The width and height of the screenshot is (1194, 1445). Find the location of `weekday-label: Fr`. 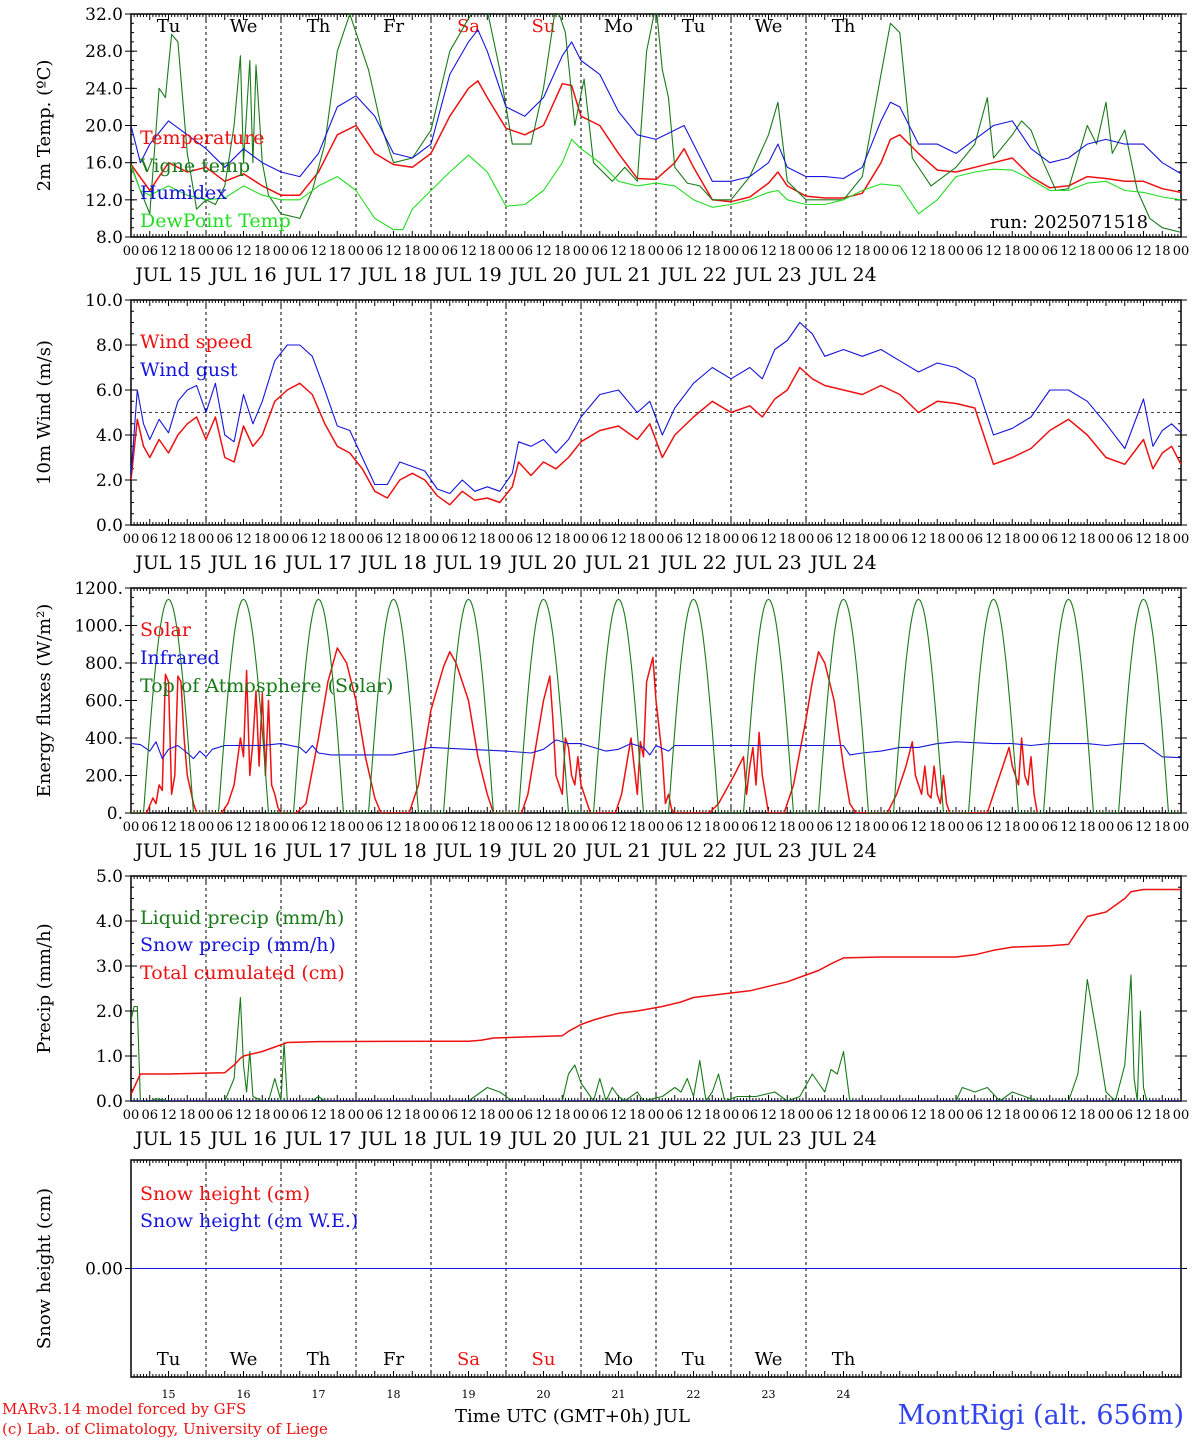

weekday-label: Fr is located at coordinates (393, 1359).